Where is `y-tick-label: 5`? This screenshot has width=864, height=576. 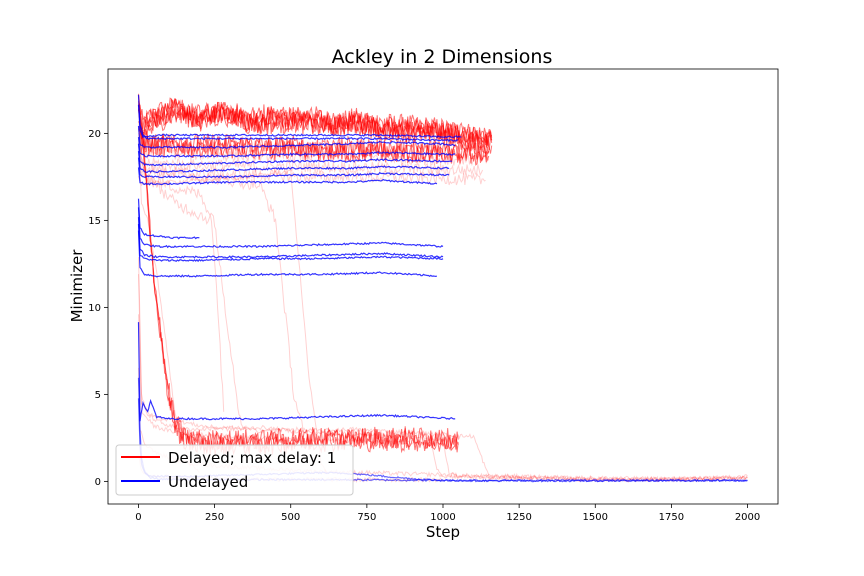 y-tick-label: 5 is located at coordinates (98, 395).